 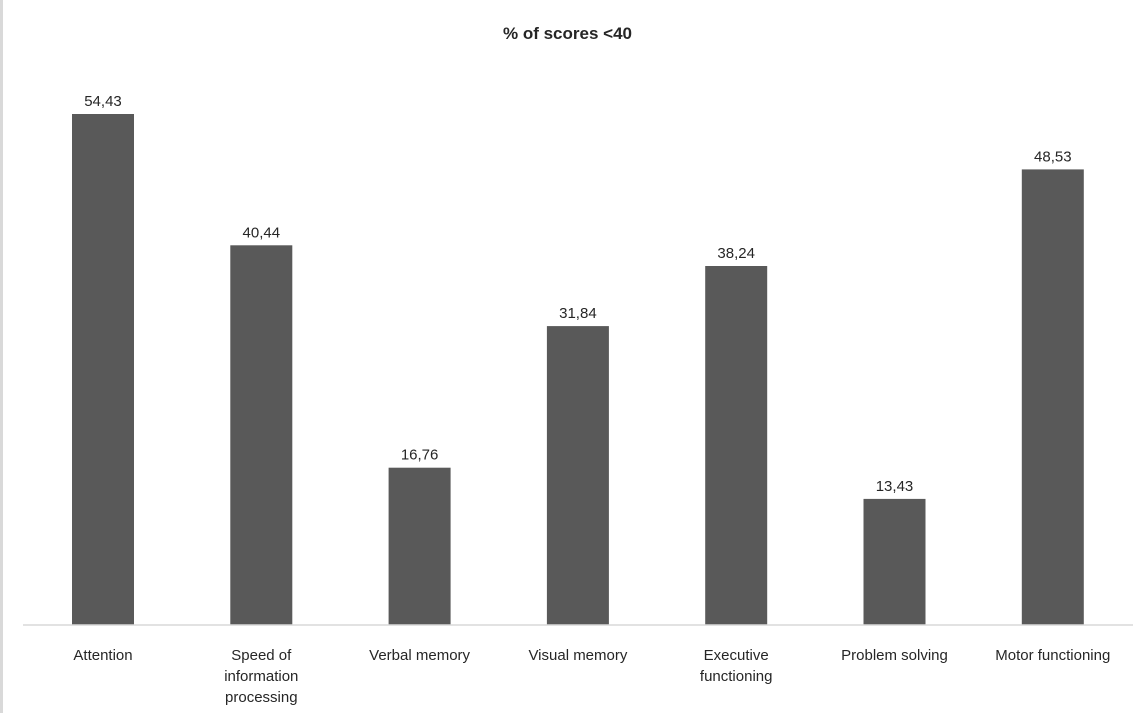 What do you see at coordinates (1053, 156) in the screenshot?
I see `value-label: 48,53` at bounding box center [1053, 156].